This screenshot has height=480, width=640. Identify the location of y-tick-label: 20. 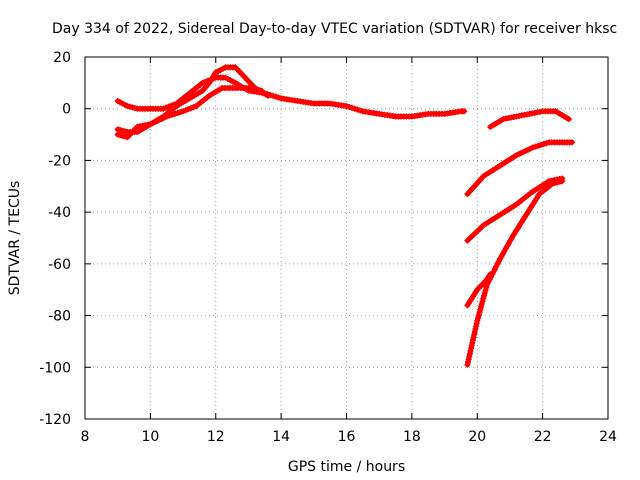
(62, 58).